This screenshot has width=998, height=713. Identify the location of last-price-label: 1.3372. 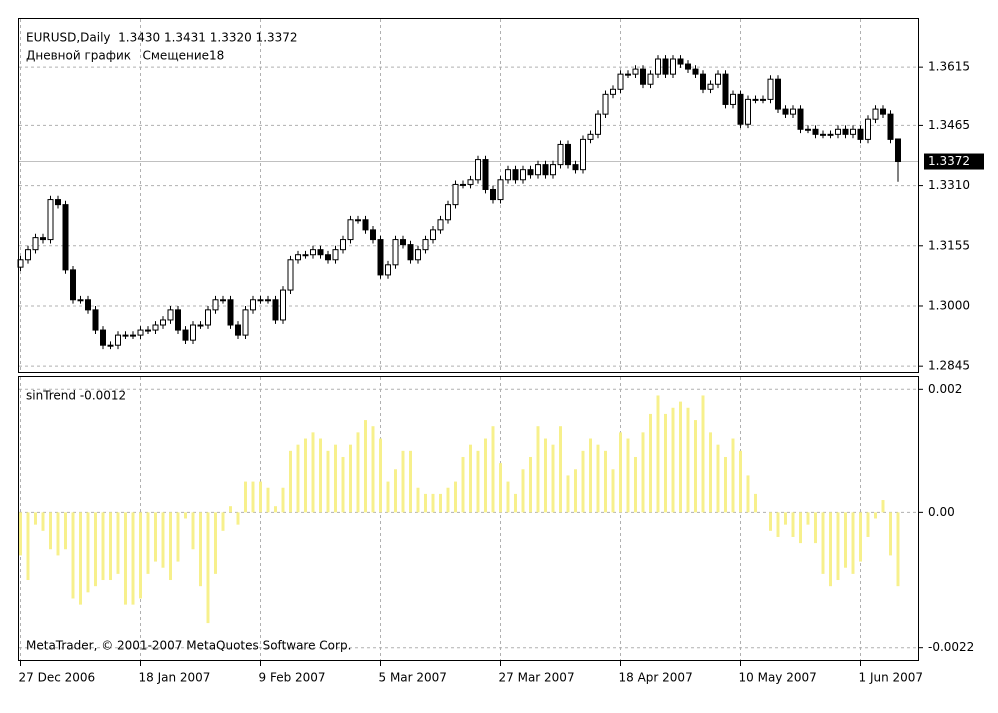
(949, 161).